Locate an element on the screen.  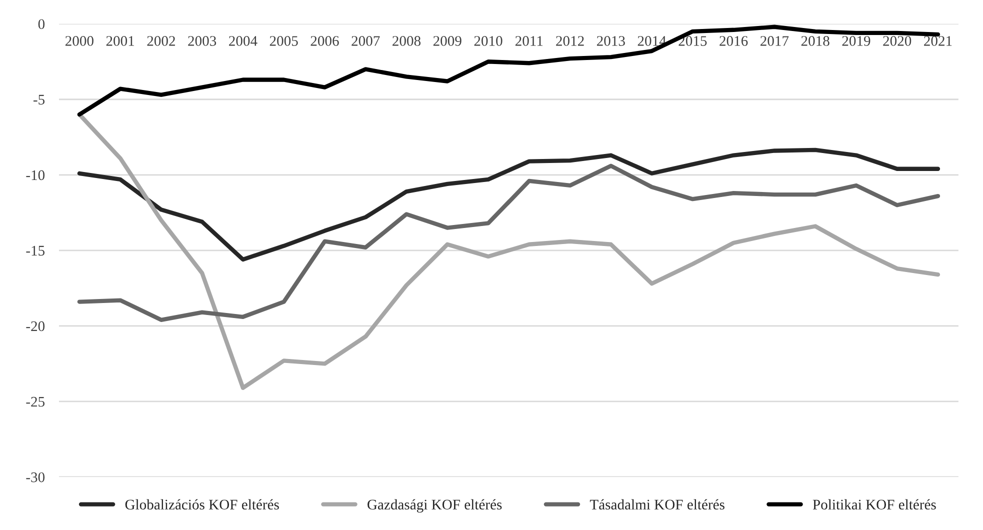
y-tick-label: -25 is located at coordinates (35, 401).